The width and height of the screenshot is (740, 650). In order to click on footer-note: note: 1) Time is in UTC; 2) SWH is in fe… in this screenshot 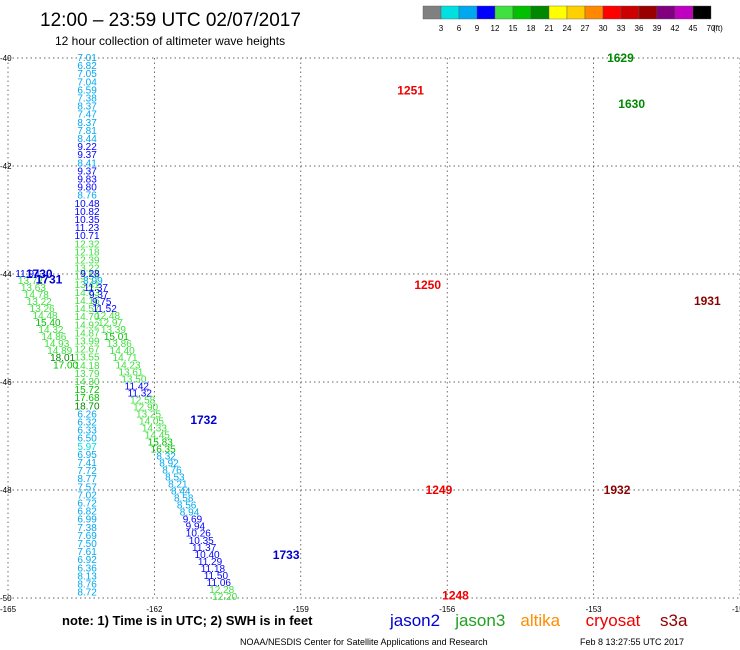, I will do `click(187, 620)`.